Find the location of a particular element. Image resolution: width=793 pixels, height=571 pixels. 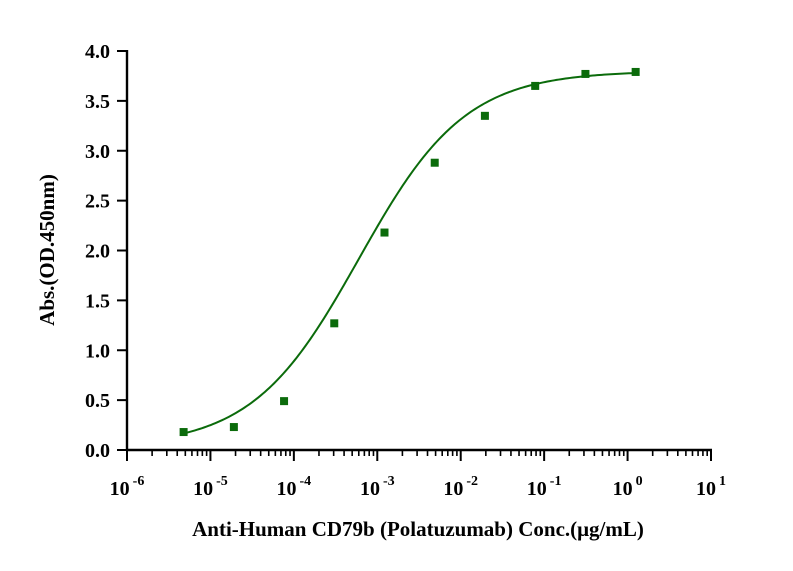

x-tick-exponent: -1 is located at coordinates (556, 481).